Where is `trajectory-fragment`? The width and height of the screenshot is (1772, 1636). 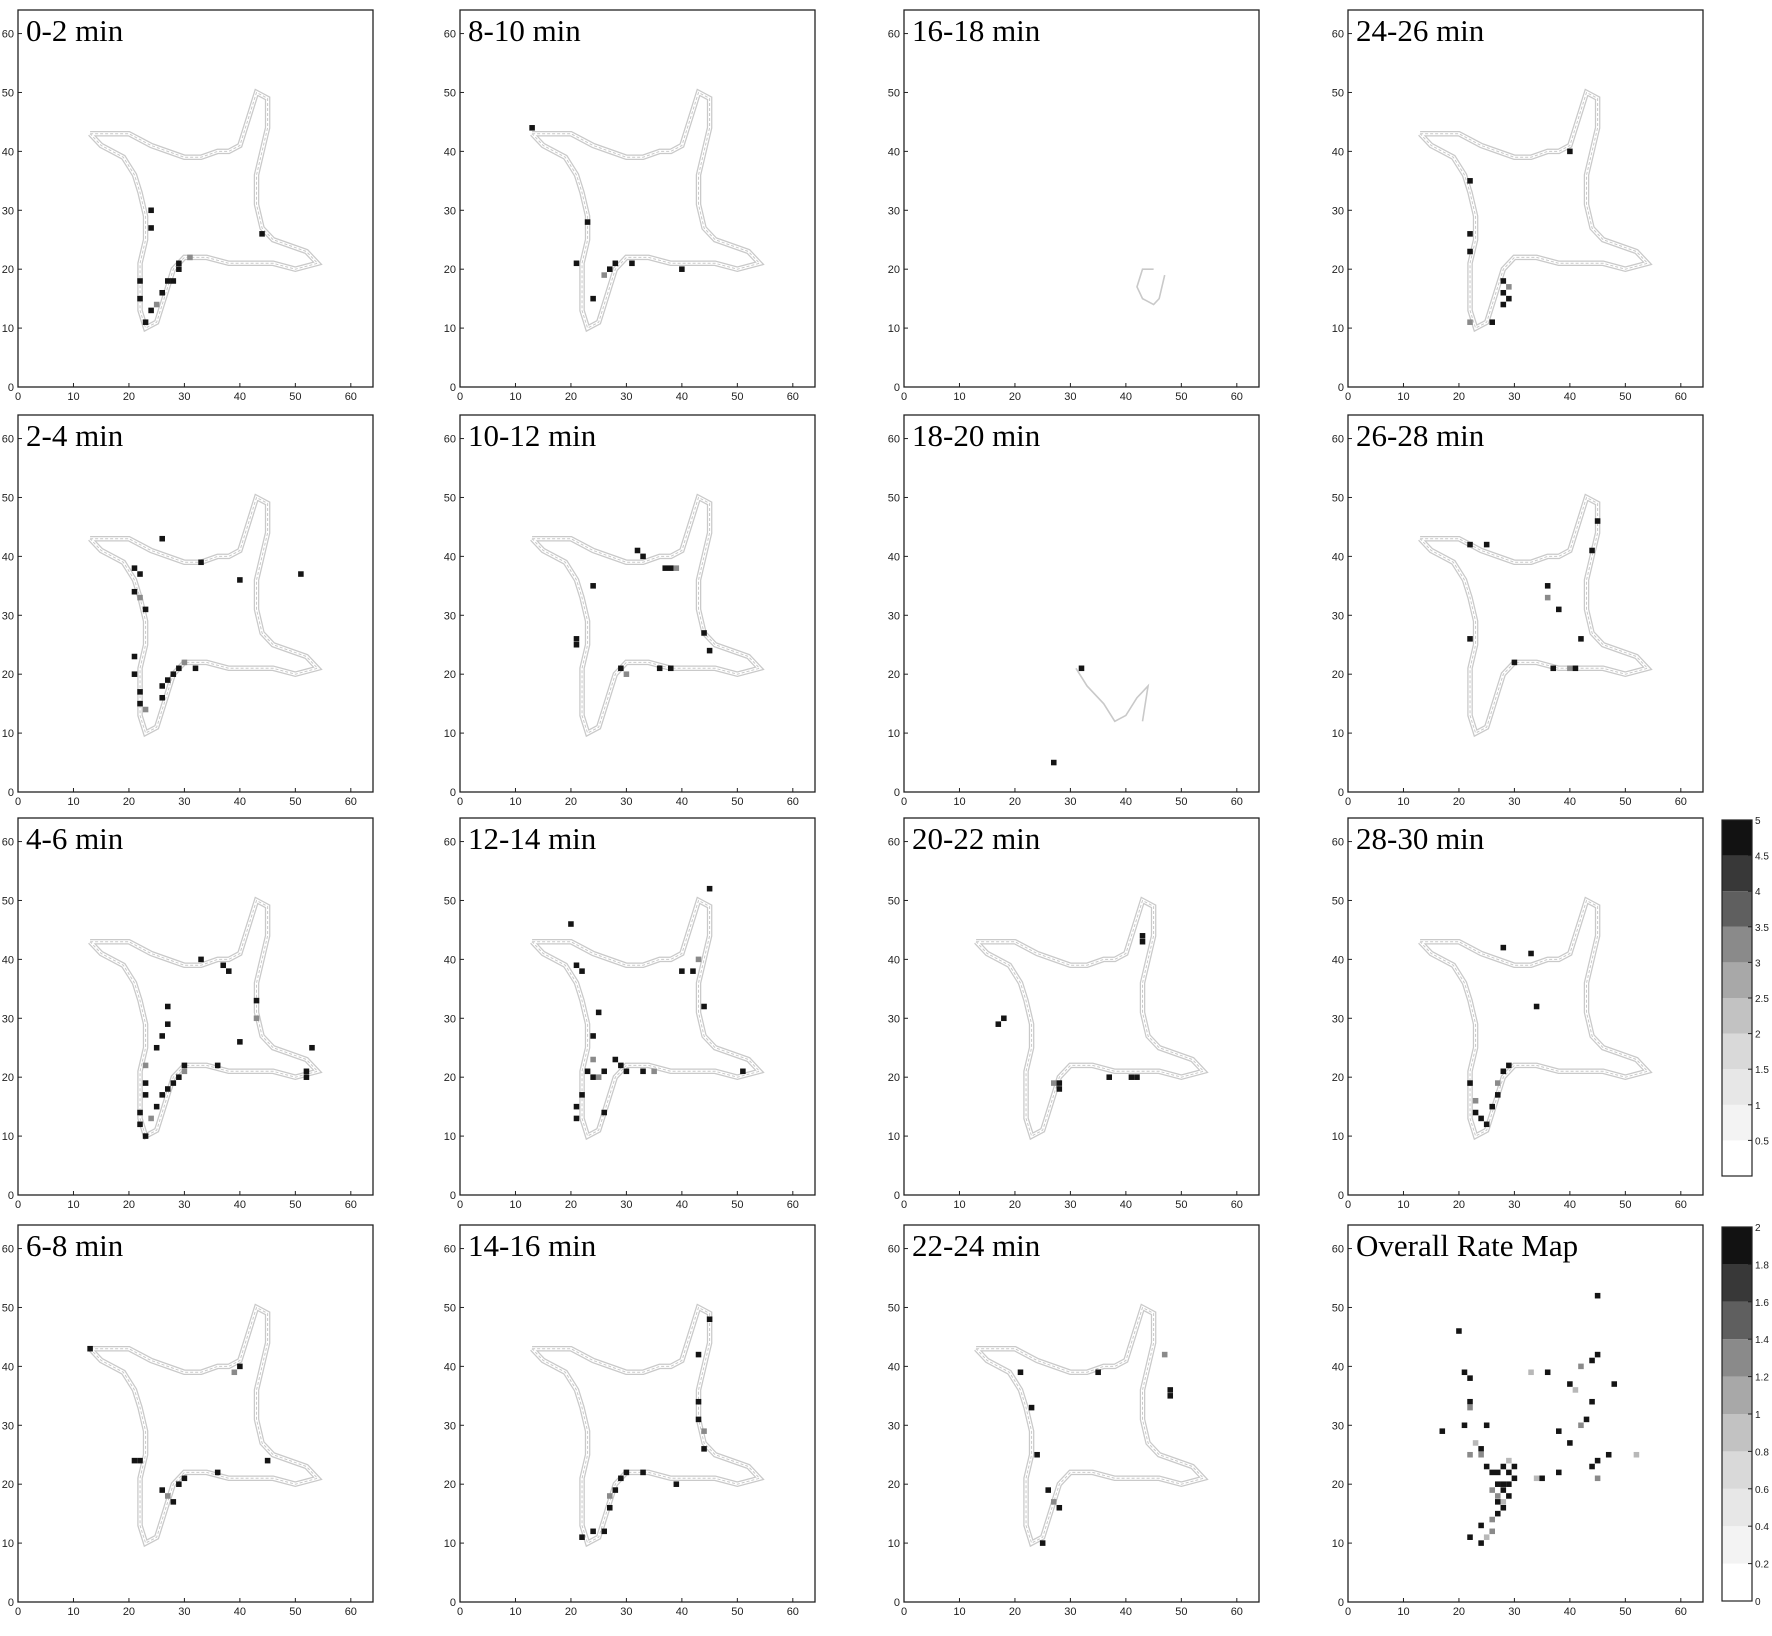 trajectory-fragment is located at coordinates (1151, 287).